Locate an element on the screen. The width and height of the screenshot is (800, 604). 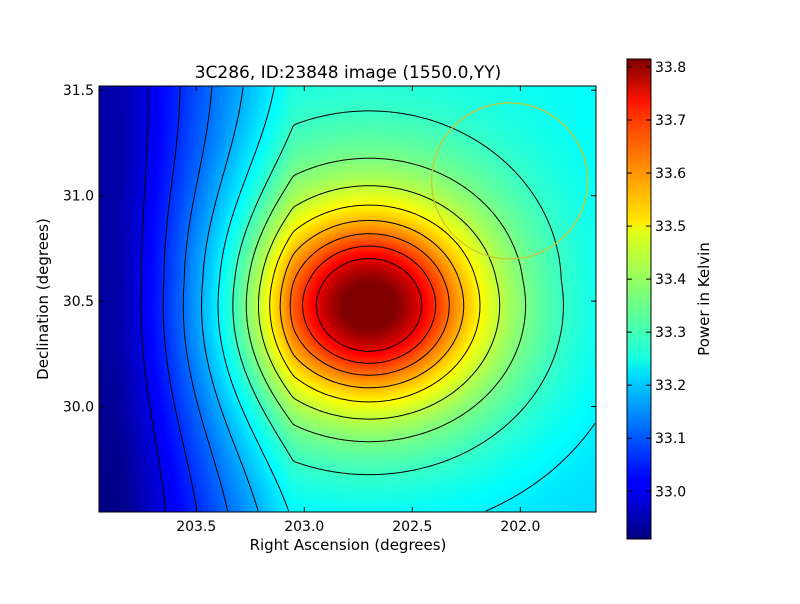
x-tick-label: 202.5 is located at coordinates (412, 527).